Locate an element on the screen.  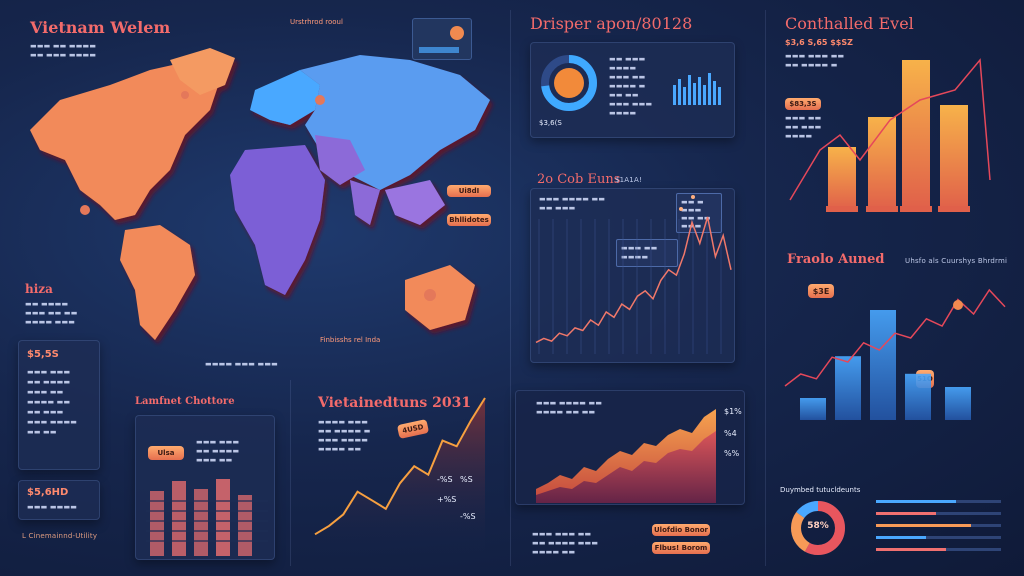
kpi-value: $5,5S is located at coordinates (43, 354).